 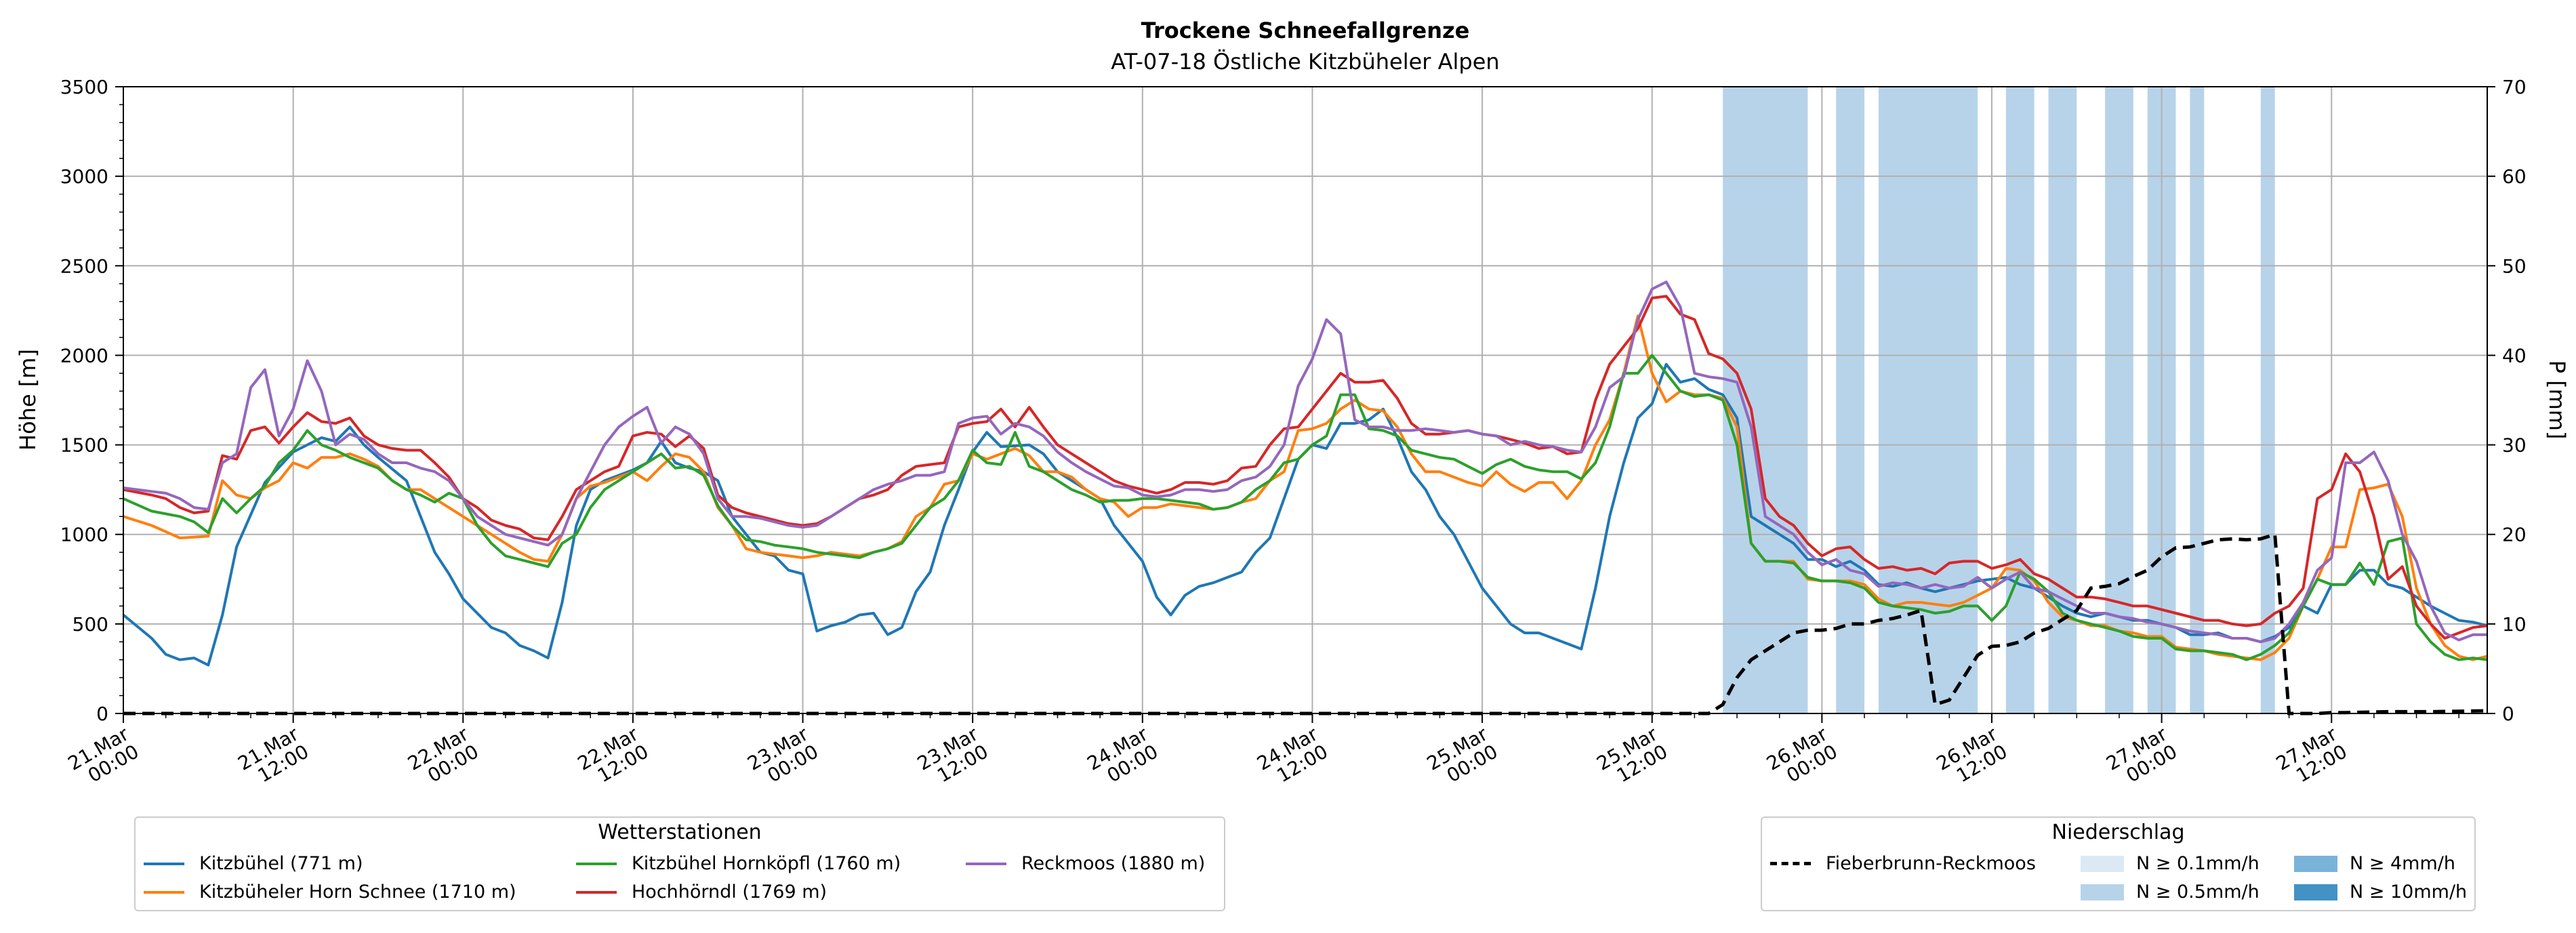 I want to click on y2-tick-label-6: 60, so click(x=2514, y=176).